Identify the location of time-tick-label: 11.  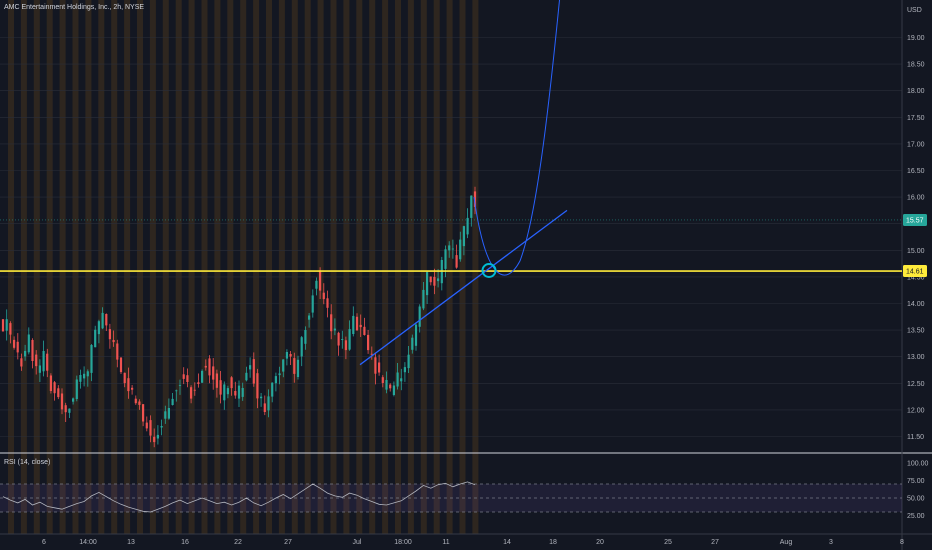
(445, 542).